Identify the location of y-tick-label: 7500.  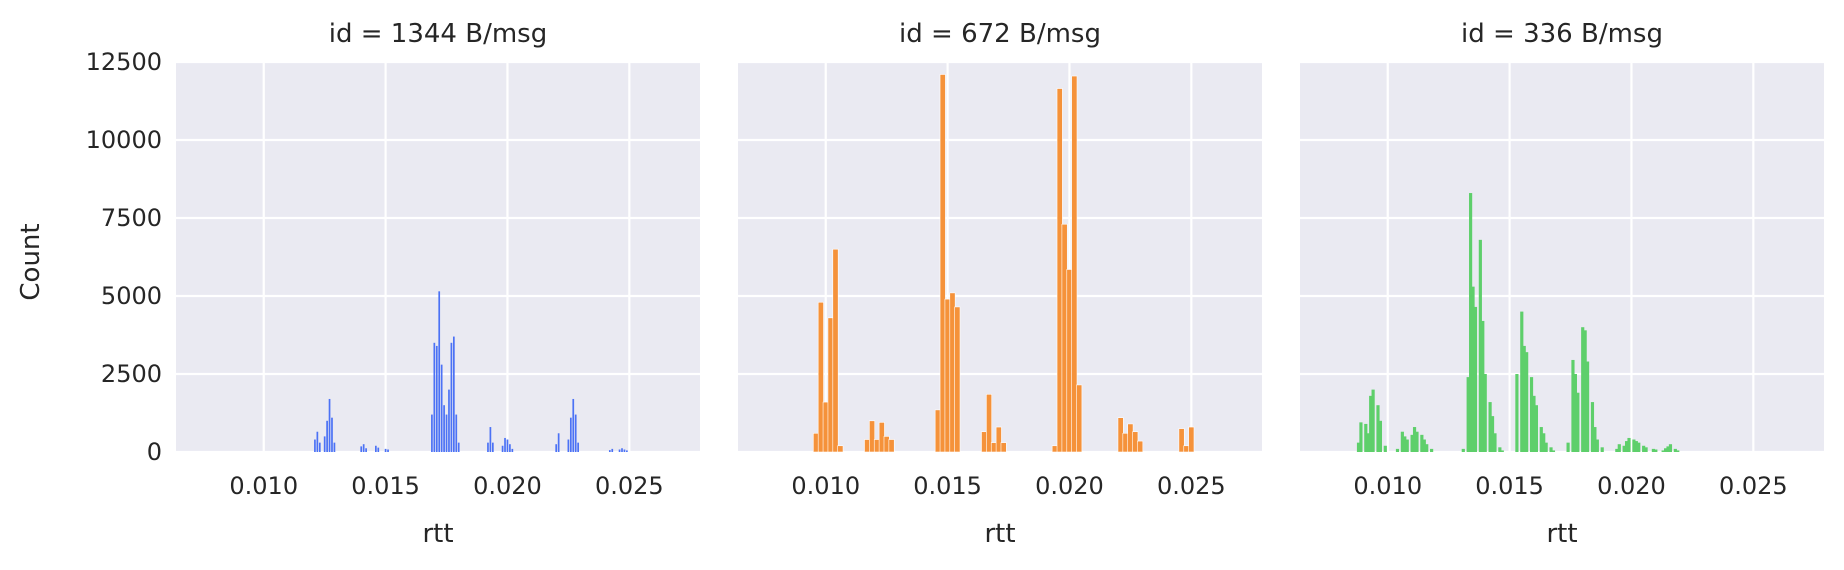
(131, 218).